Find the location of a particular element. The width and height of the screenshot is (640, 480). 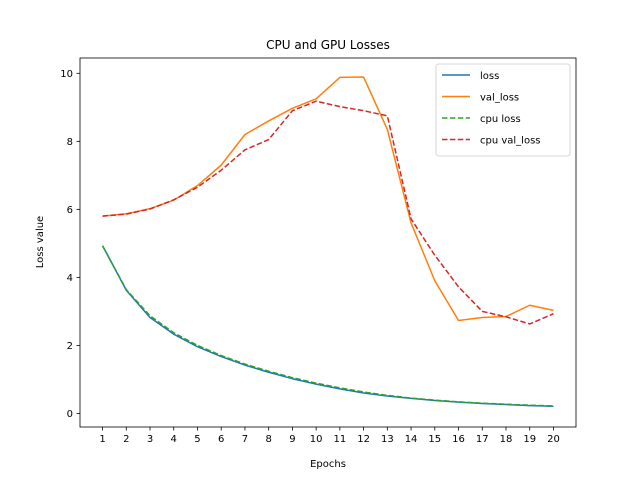

y-tick-label: 4 is located at coordinates (70, 278).